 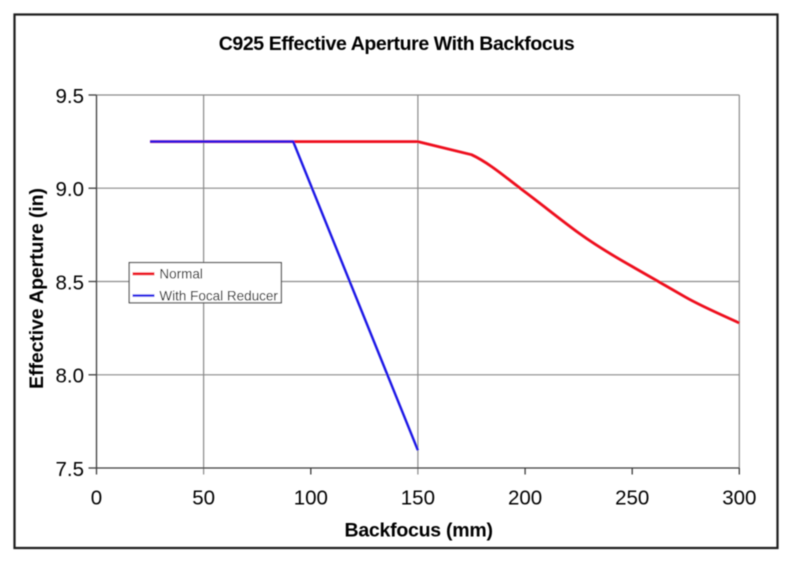 What do you see at coordinates (218, 295) in the screenshot?
I see `svg-text: With Focal Reducer` at bounding box center [218, 295].